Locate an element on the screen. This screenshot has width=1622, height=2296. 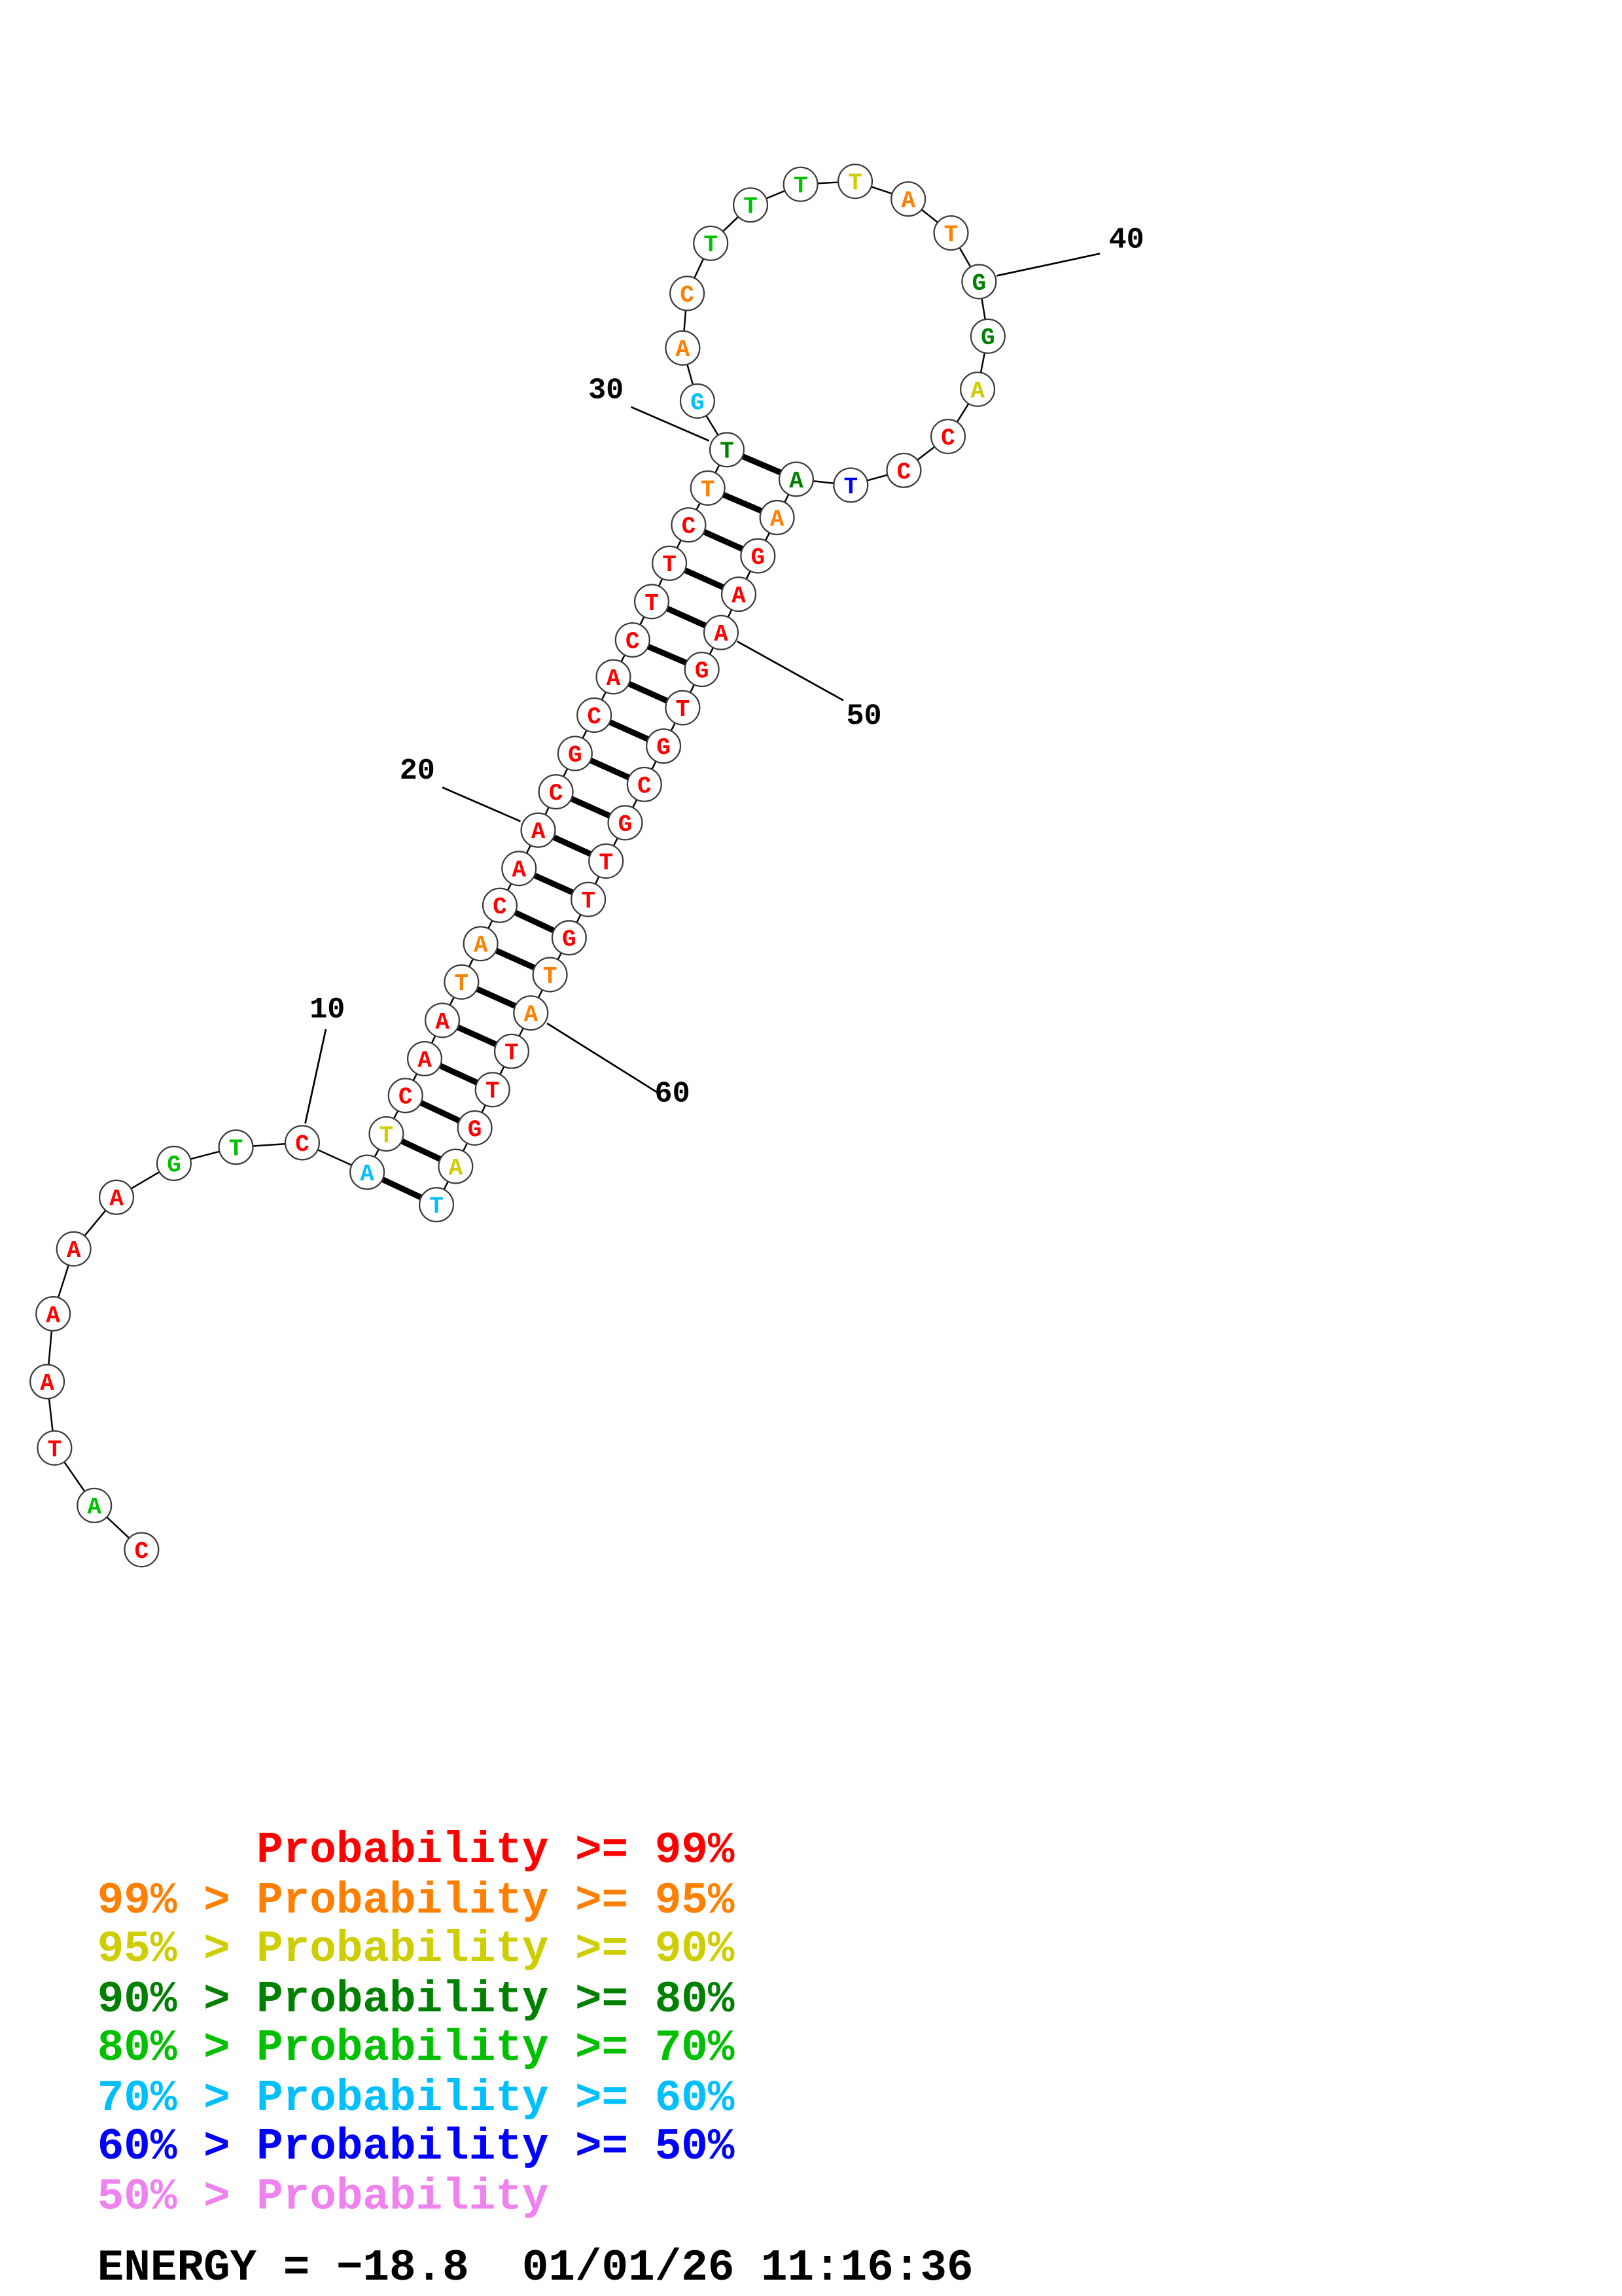
legend-row: 99% > Probability >= 95% is located at coordinates (416, 1902).